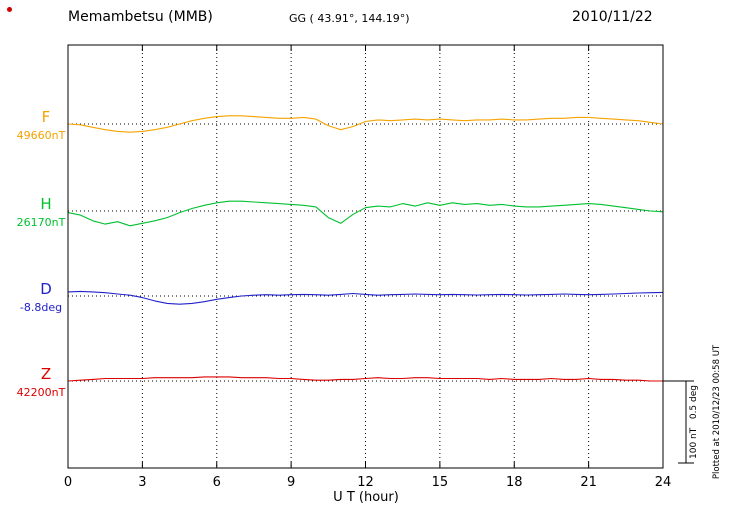 This screenshot has width=730, height=520. What do you see at coordinates (365, 213) in the screenshot?
I see `trace-H` at bounding box center [365, 213].